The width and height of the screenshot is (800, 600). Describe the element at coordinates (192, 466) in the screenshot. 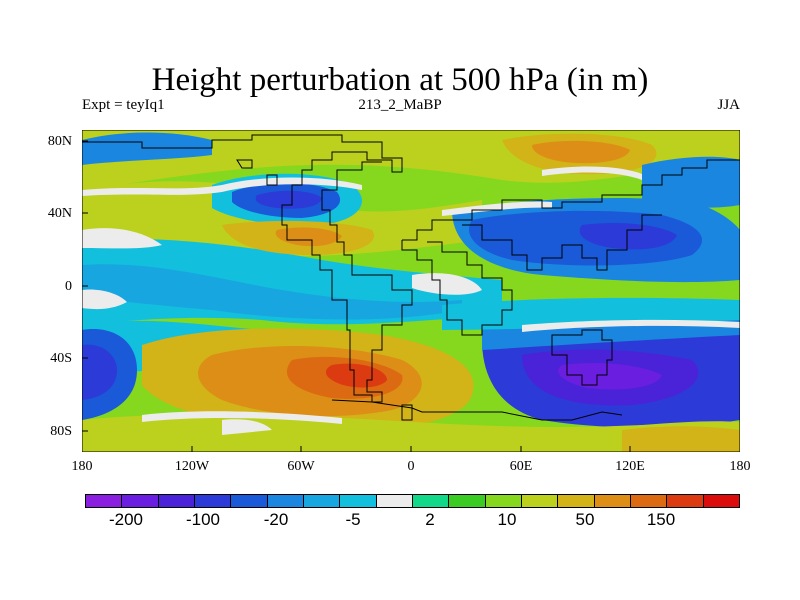

I see `x-tick-label: 120W` at that location.